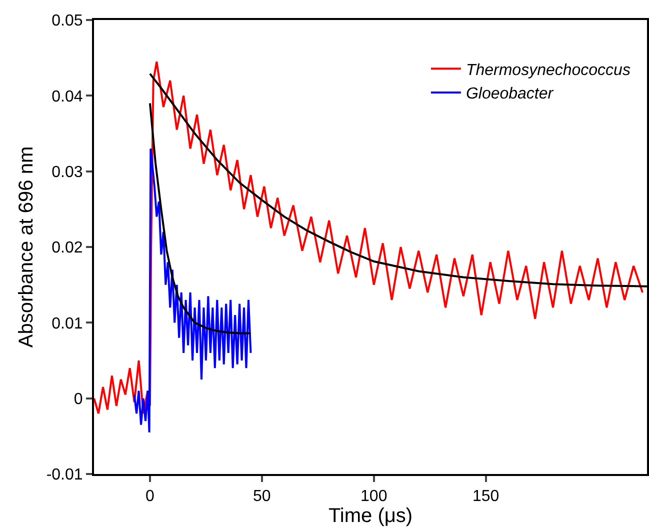  I want to click on x-tick-label: 150, so click(486, 497).